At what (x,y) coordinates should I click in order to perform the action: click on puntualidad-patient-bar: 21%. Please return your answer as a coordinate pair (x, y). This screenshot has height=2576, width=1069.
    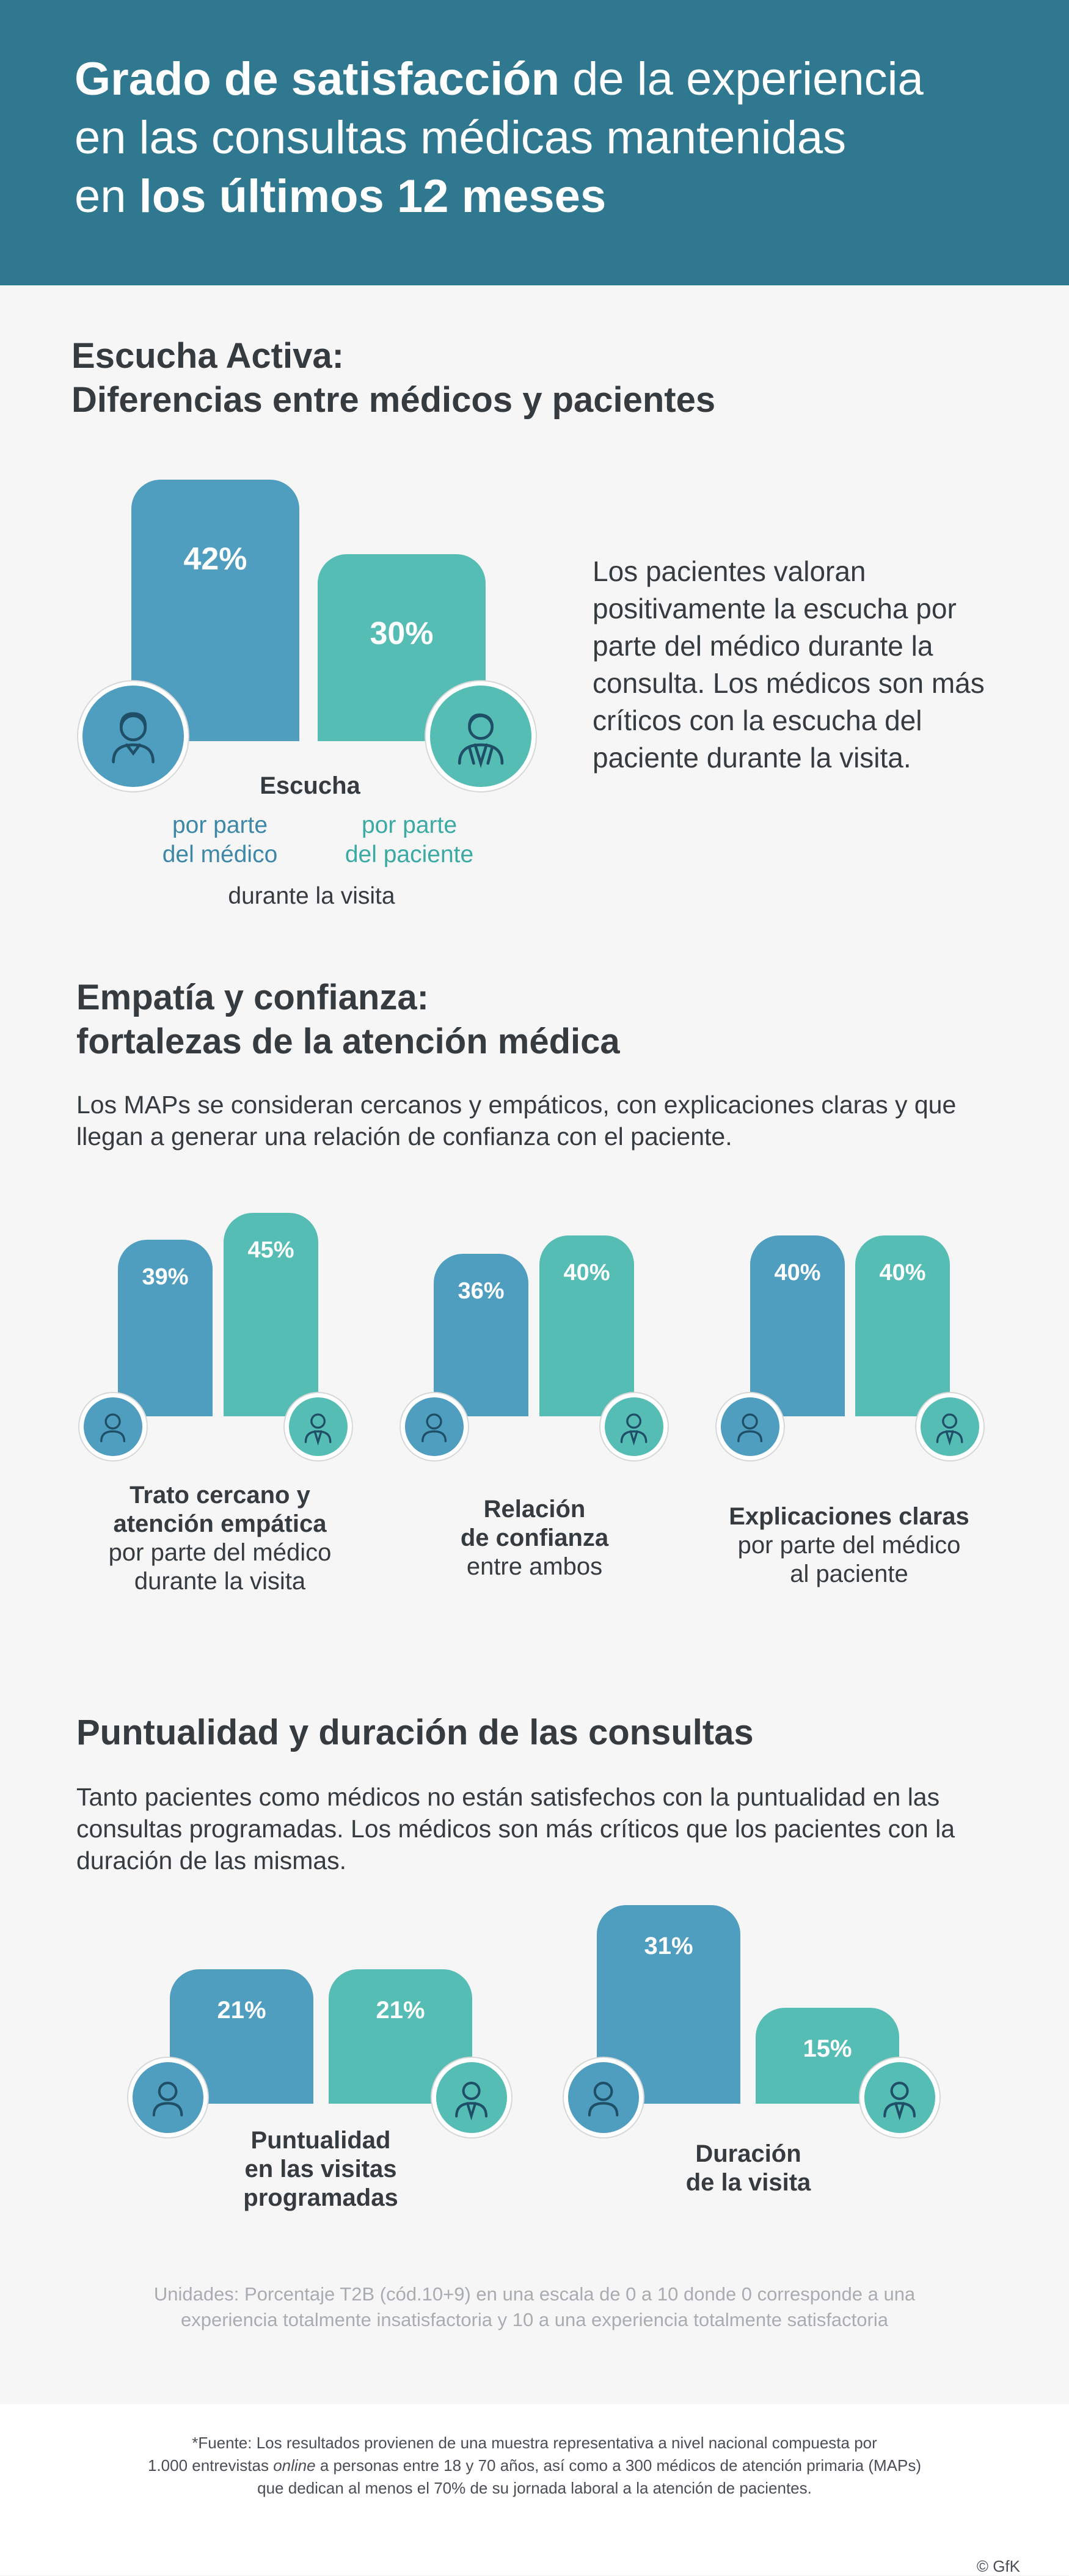
    Looking at the image, I should click on (400, 2036).